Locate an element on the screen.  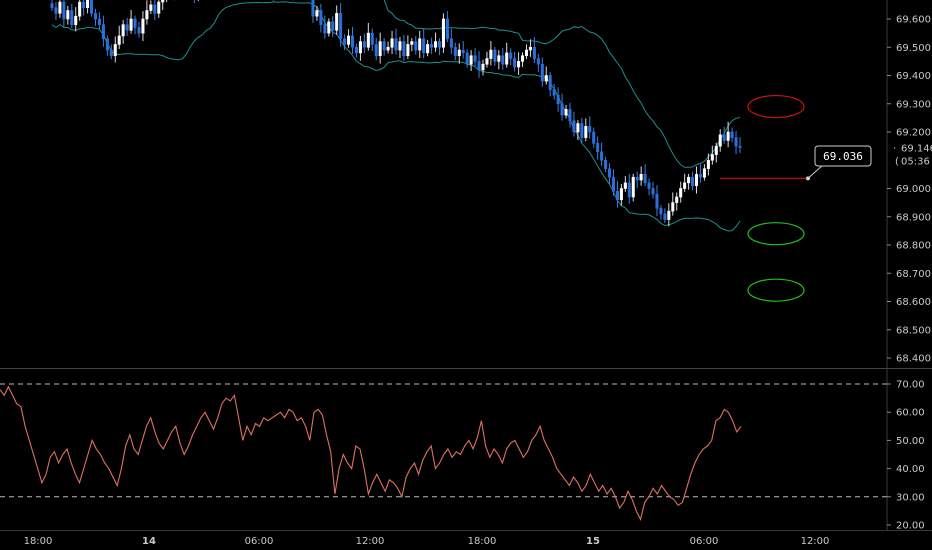
last-price-marker: · is located at coordinates (894, 148).